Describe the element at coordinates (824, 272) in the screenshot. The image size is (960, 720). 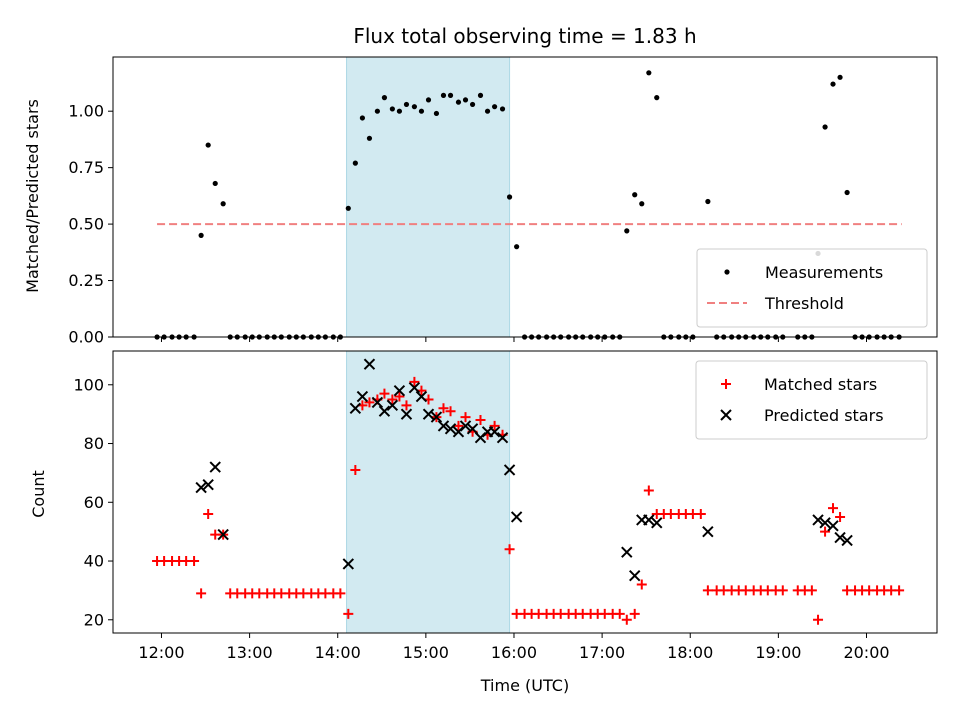
I see `legend-label-measurements: Measurements` at that location.